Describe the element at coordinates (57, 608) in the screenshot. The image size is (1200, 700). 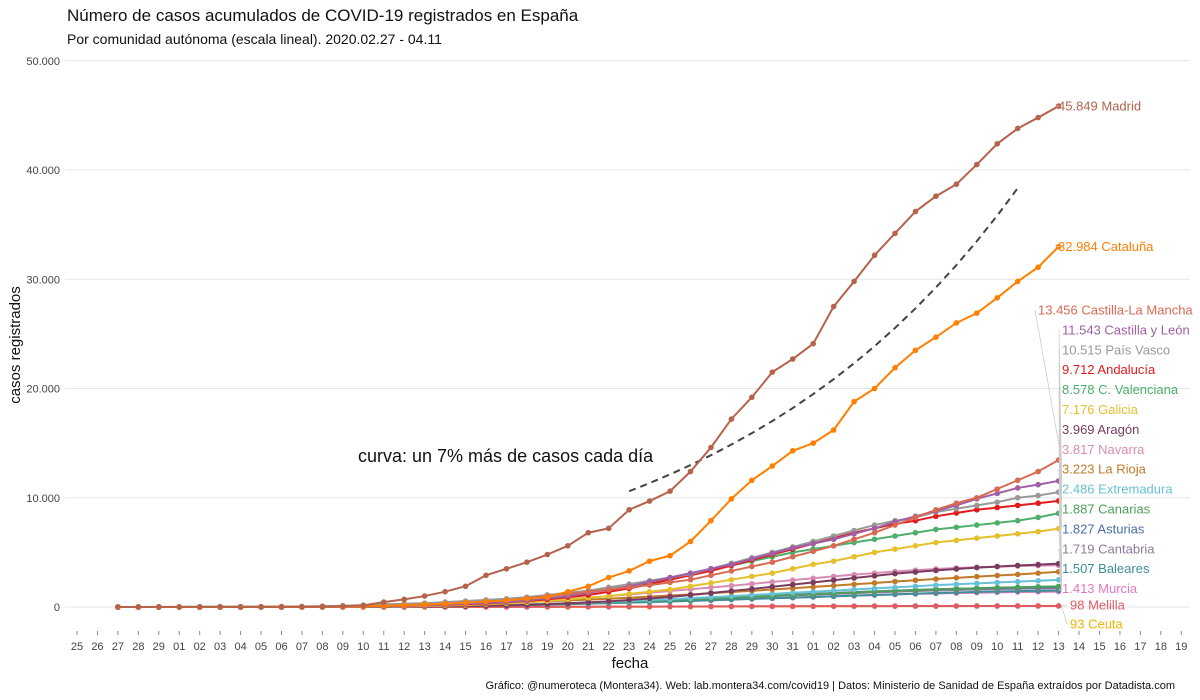
I see `y-tick-label: 0` at that location.